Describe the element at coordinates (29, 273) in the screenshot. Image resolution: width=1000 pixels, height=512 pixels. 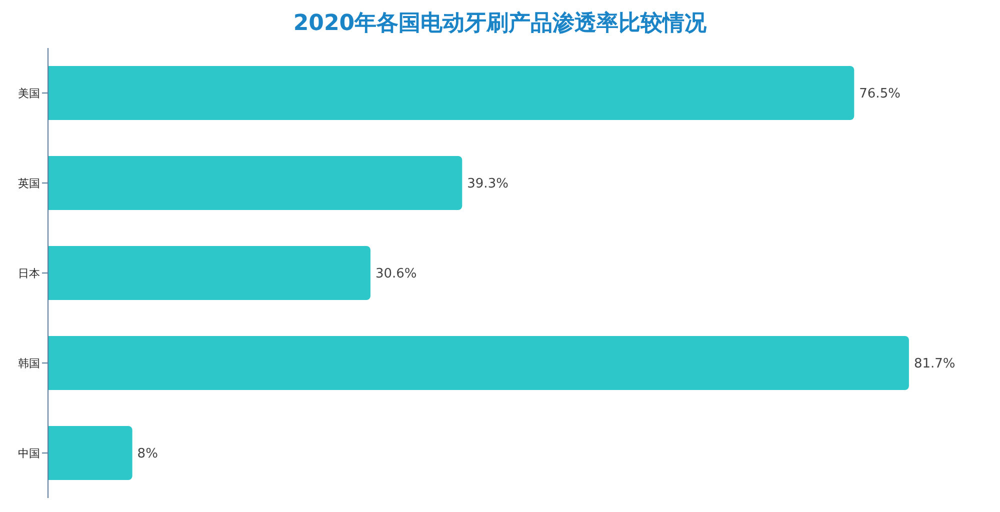
I see `y-tick-label: 日本` at that location.